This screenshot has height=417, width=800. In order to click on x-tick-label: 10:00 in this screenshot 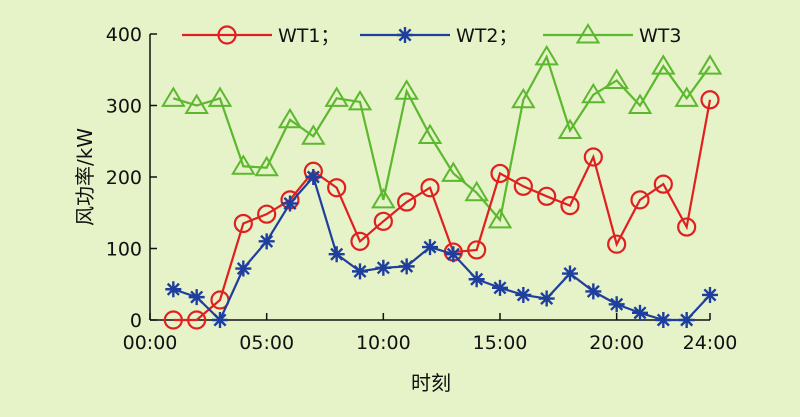, I will do `click(383, 343)`.